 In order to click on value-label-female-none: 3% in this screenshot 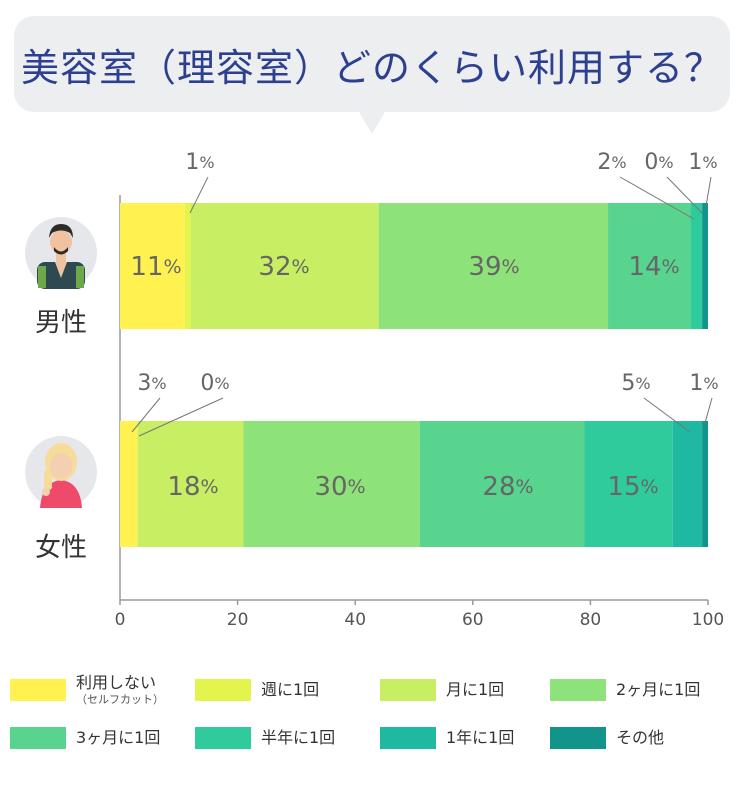, I will do `click(151, 383)`.